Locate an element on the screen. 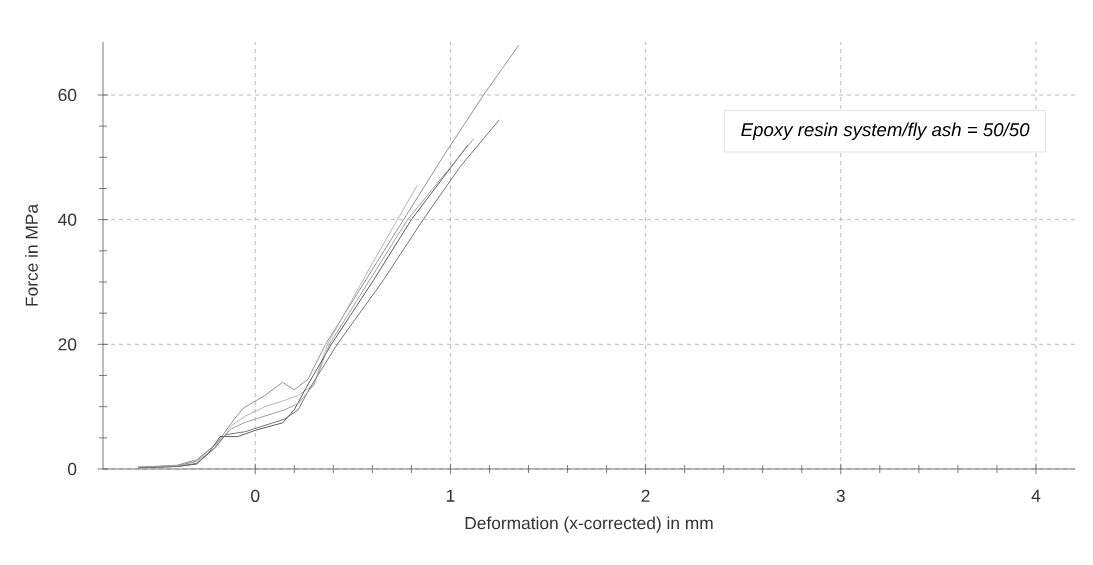 The width and height of the screenshot is (1093, 565). x-tick-label: 4 is located at coordinates (1036, 495).